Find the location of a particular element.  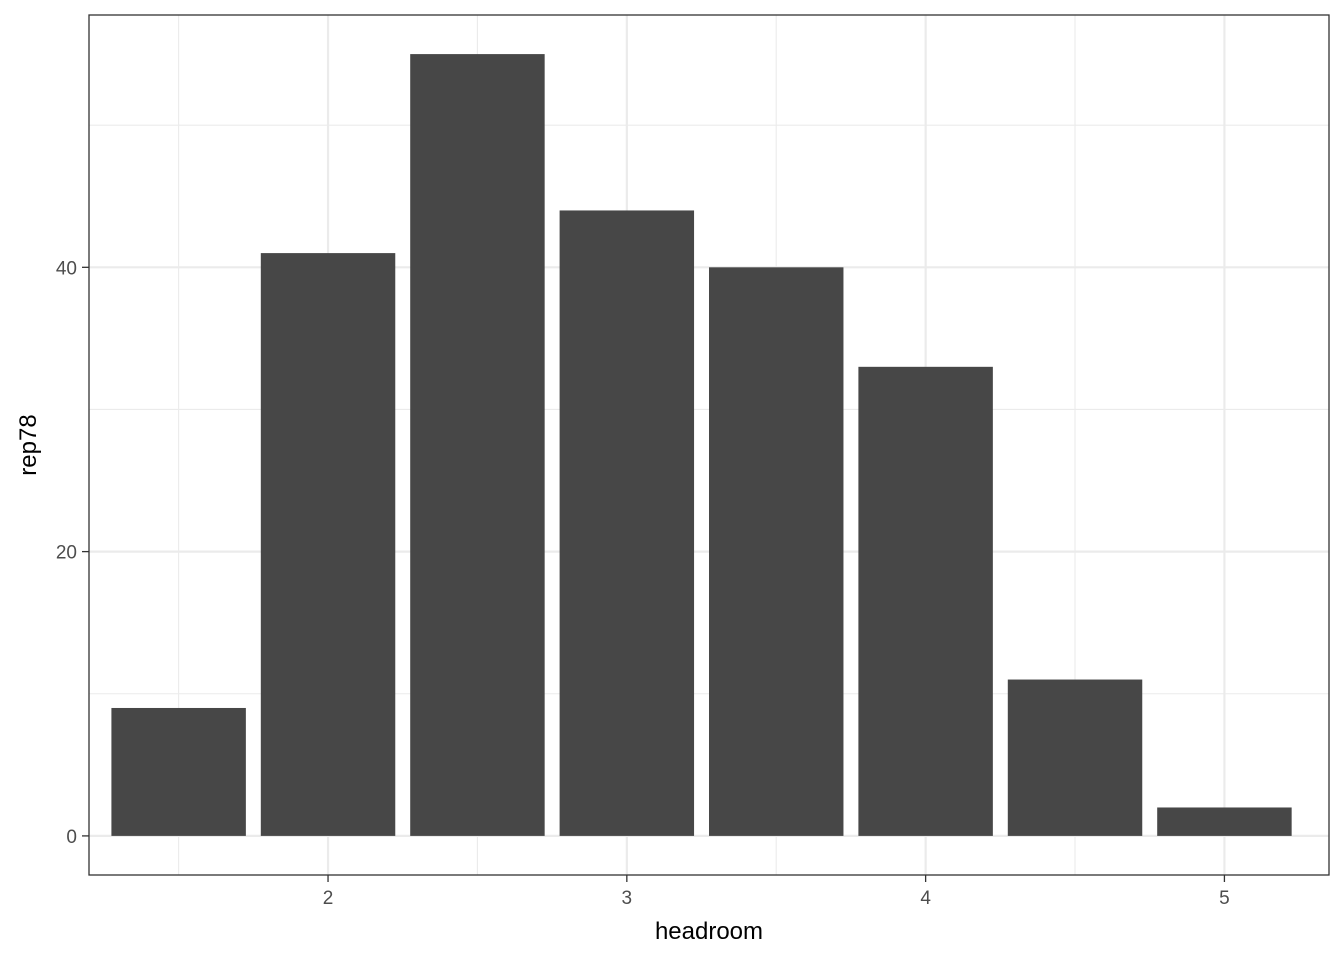

y-axis: 0 20 40 is located at coordinates (72, 553).